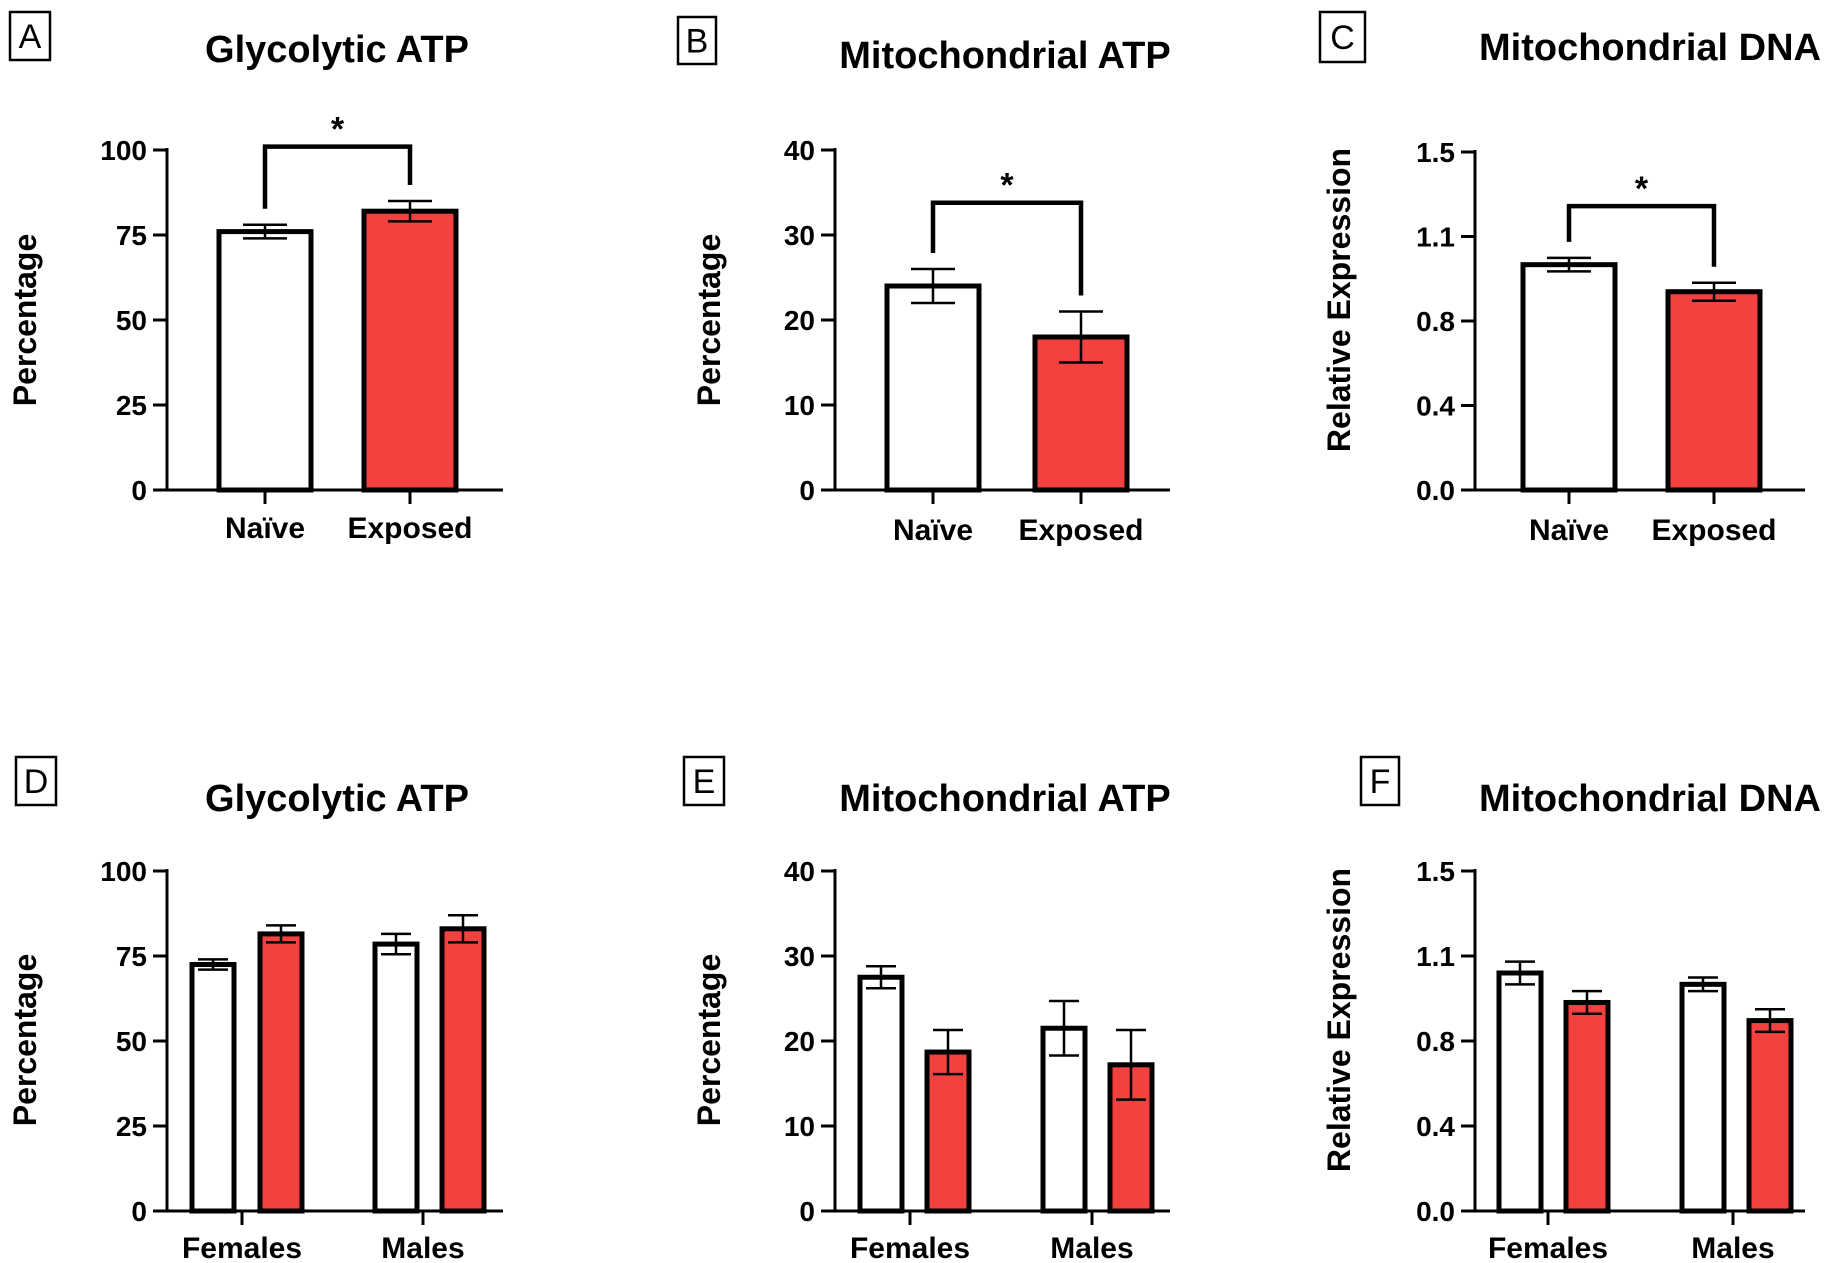 Image resolution: width=1842 pixels, height=1263 pixels. I want to click on panel-letter: A, so click(30, 37).